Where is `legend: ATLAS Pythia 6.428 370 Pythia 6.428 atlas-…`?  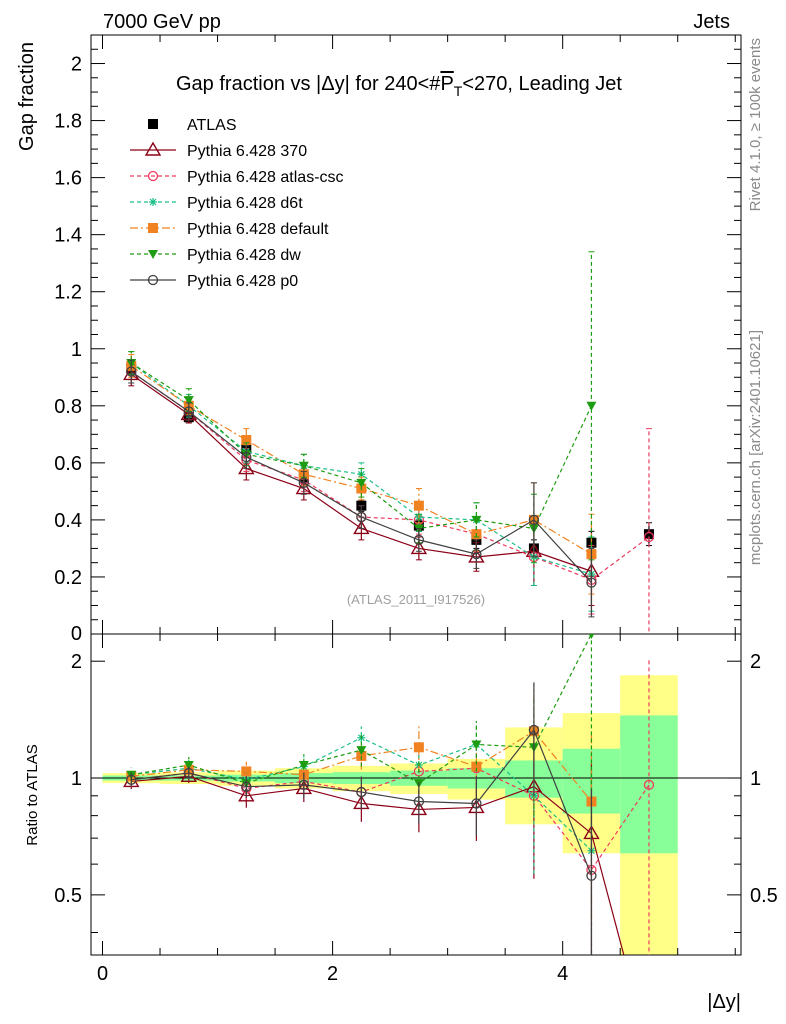
legend: ATLAS Pythia 6.428 370 Pythia 6.428 atlas-… is located at coordinates (237, 203).